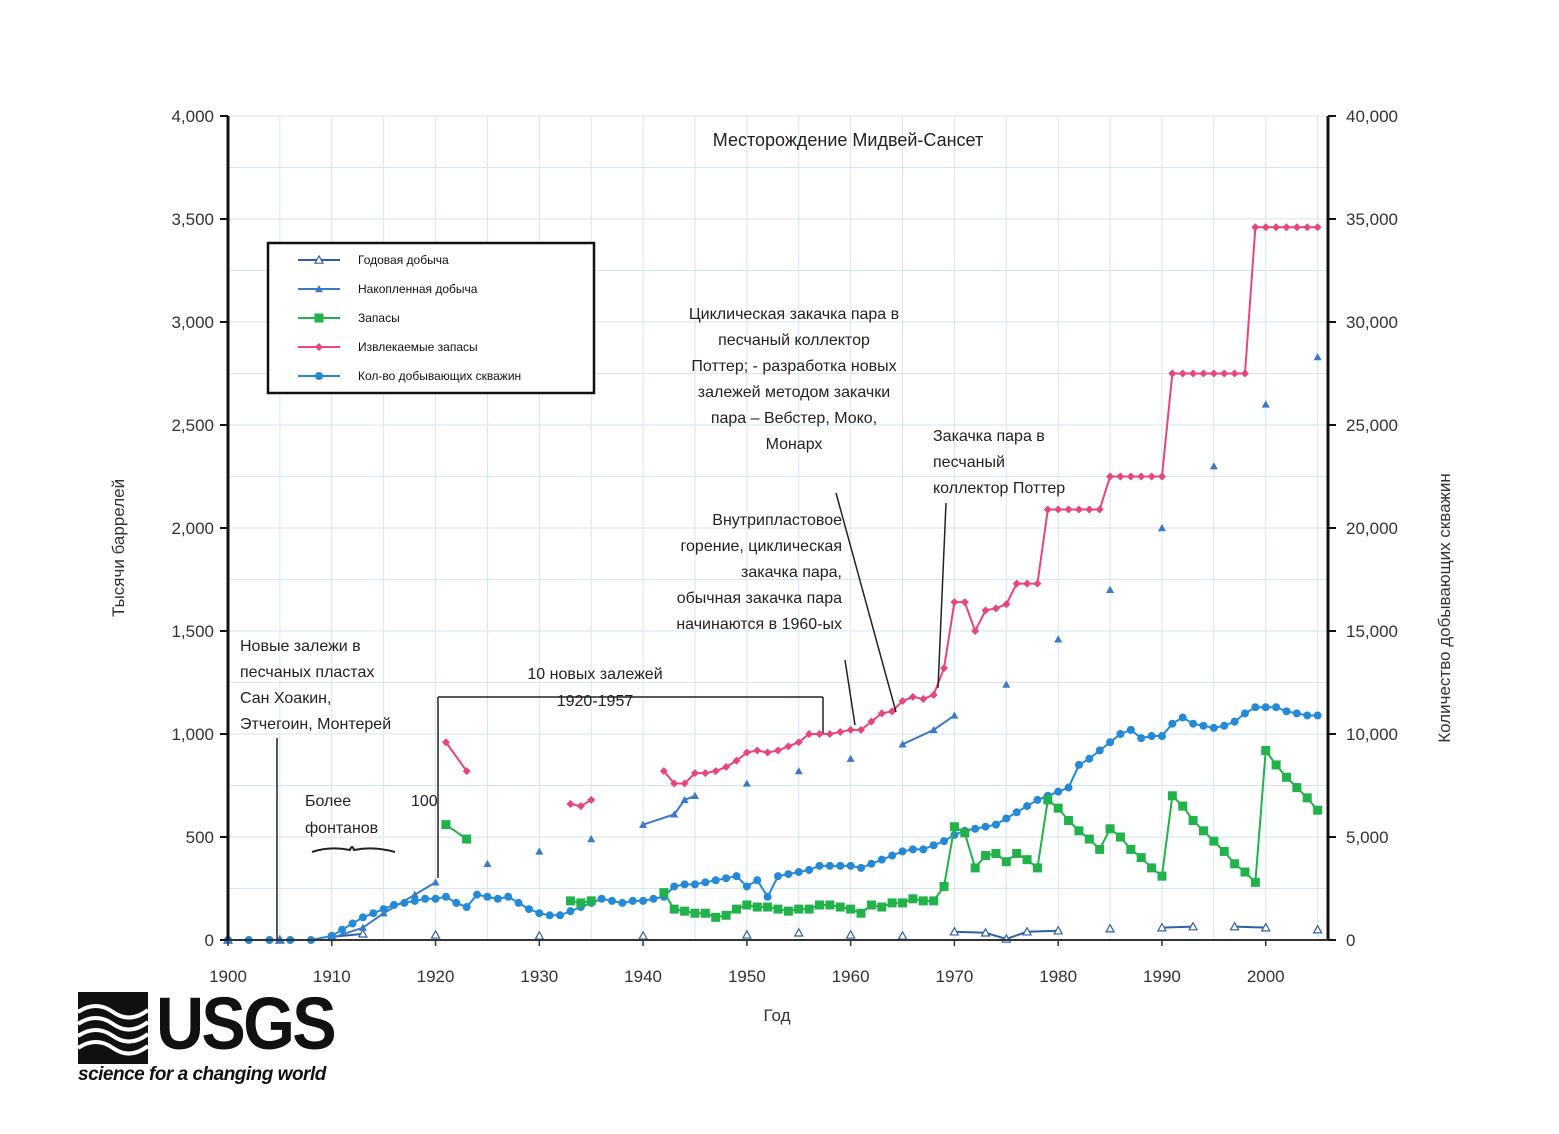 The width and height of the screenshot is (1559, 1134). I want to click on annotation-line: начинаются в 1960-ых, so click(759, 624).